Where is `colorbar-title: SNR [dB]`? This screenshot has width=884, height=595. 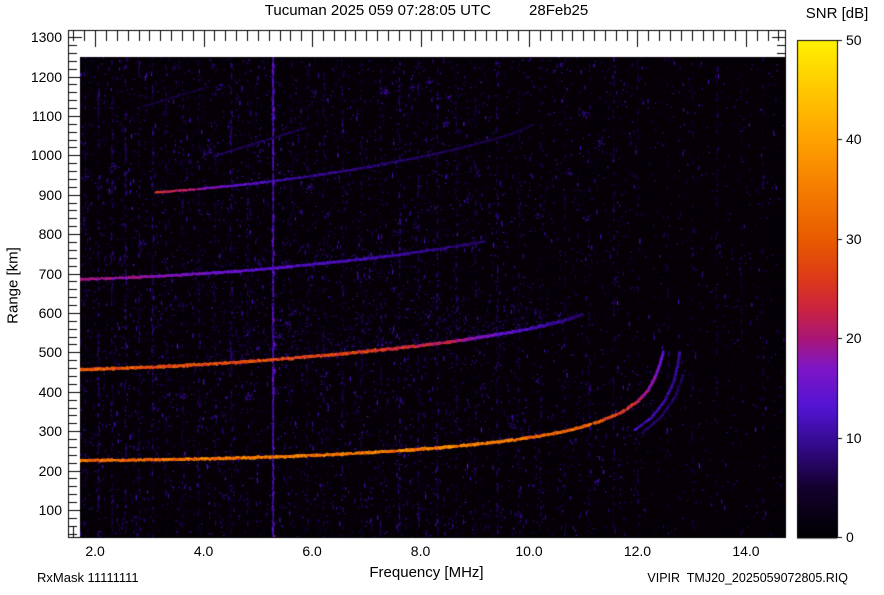 colorbar-title: SNR [dB] is located at coordinates (837, 13).